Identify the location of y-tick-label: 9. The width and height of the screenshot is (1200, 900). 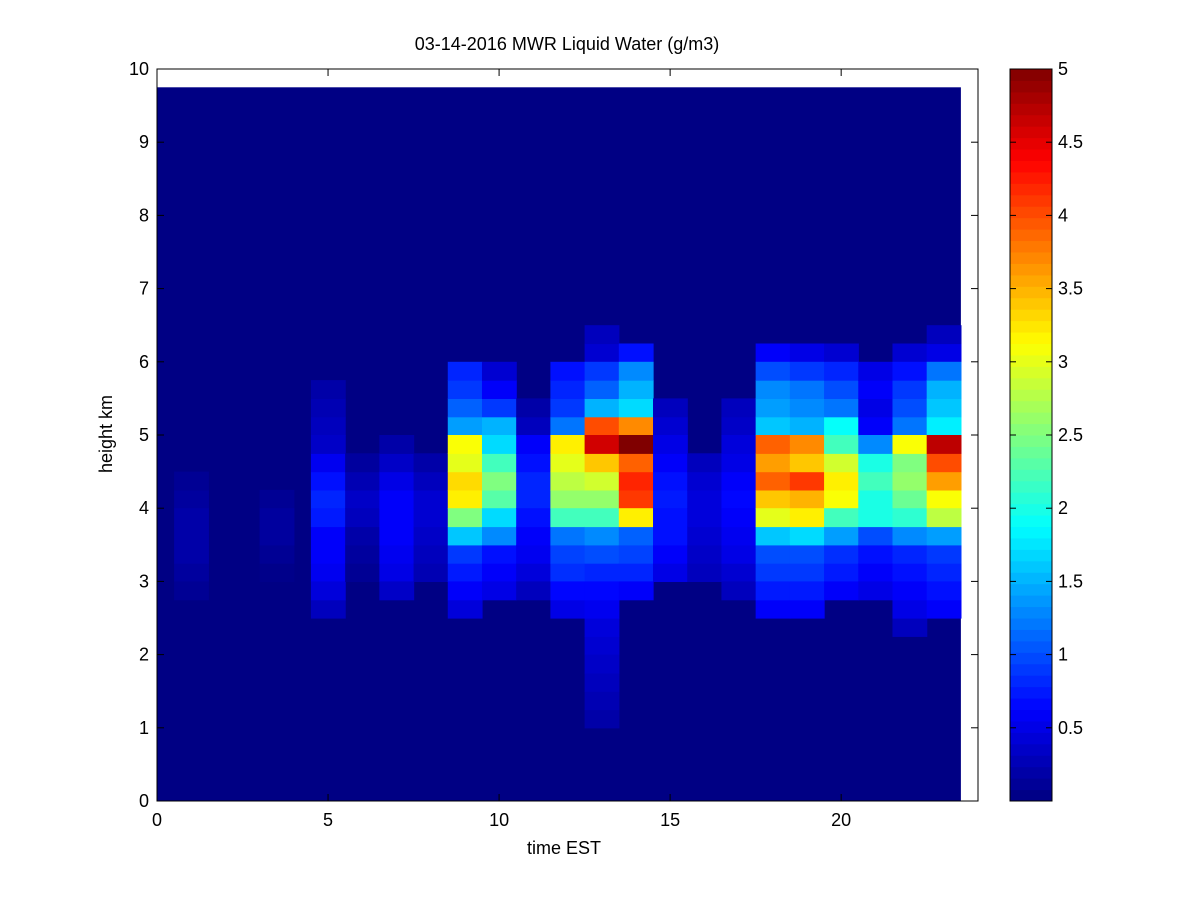
(144, 142).